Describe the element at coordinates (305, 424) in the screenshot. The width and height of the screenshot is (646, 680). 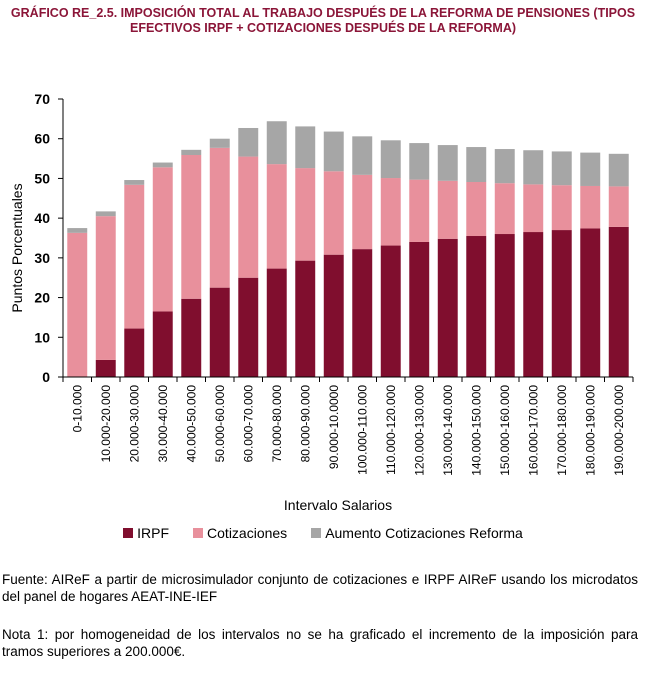
I see `x-tick-label: 80.000-90.000` at that location.